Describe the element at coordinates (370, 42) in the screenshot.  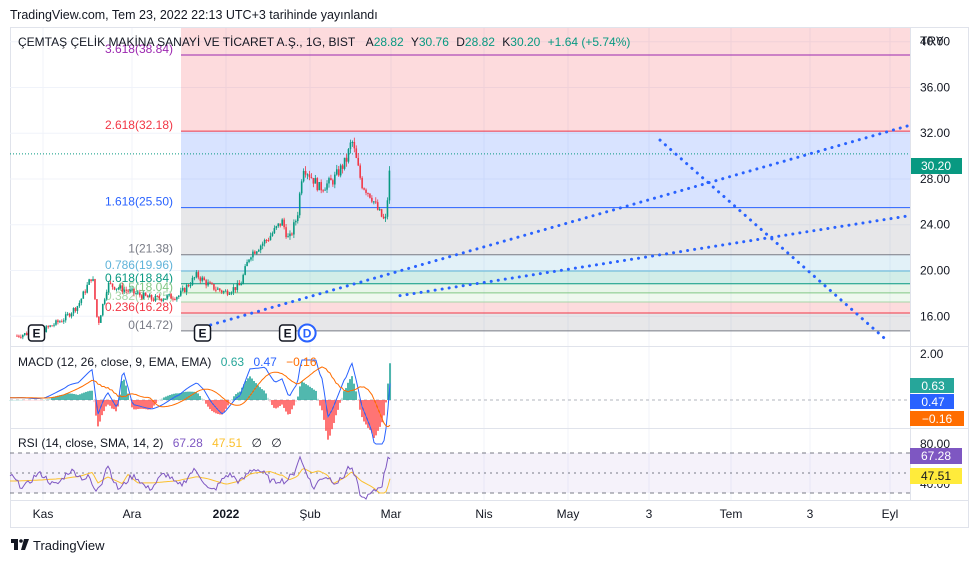
I see `ohlc-open-label: A` at that location.